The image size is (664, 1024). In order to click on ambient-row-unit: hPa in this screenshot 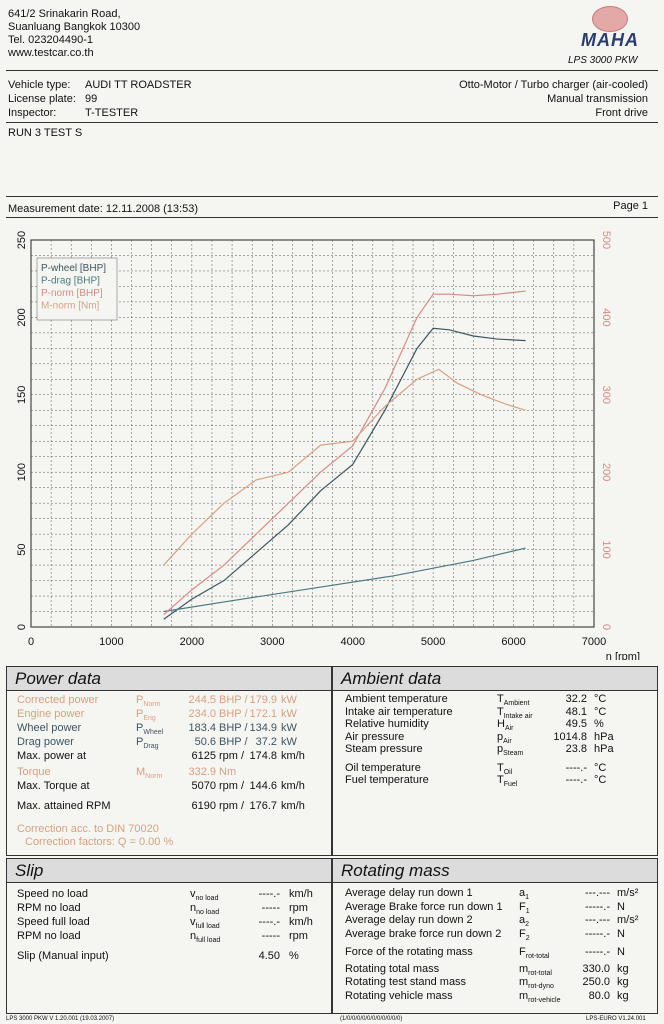, I will do `click(604, 749)`.